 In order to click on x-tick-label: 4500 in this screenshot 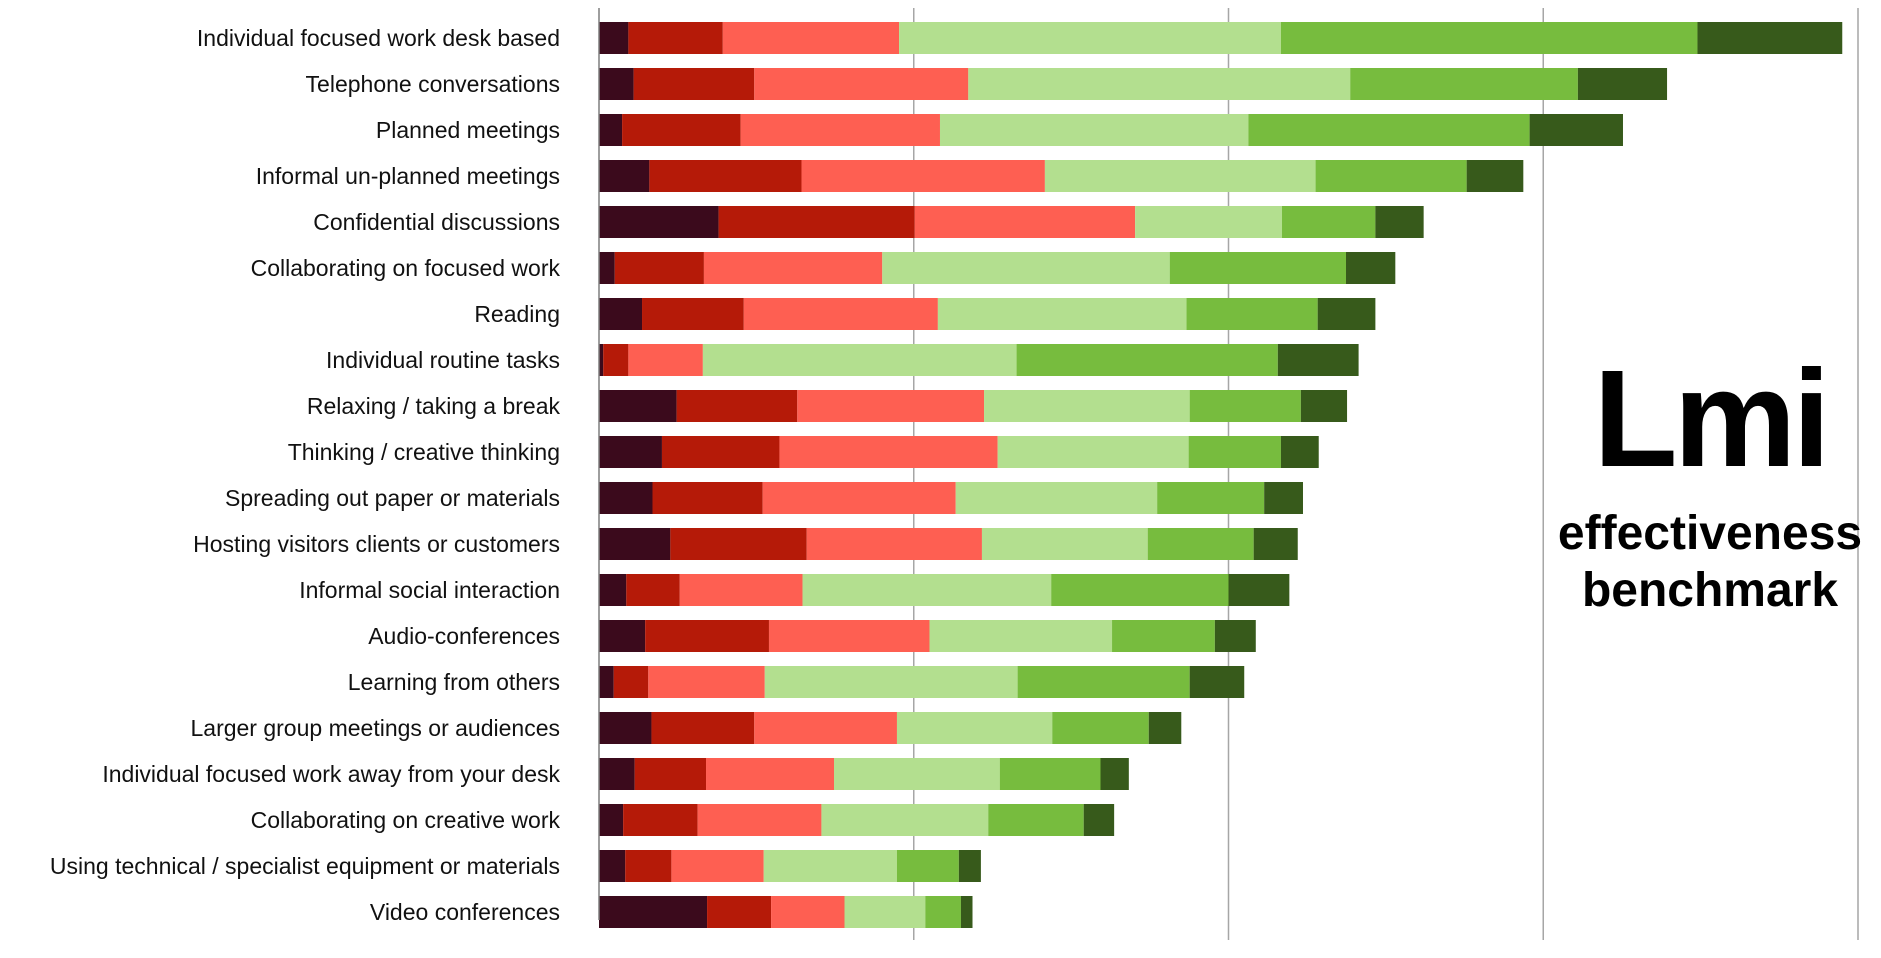, I will do `click(1543, 957)`.